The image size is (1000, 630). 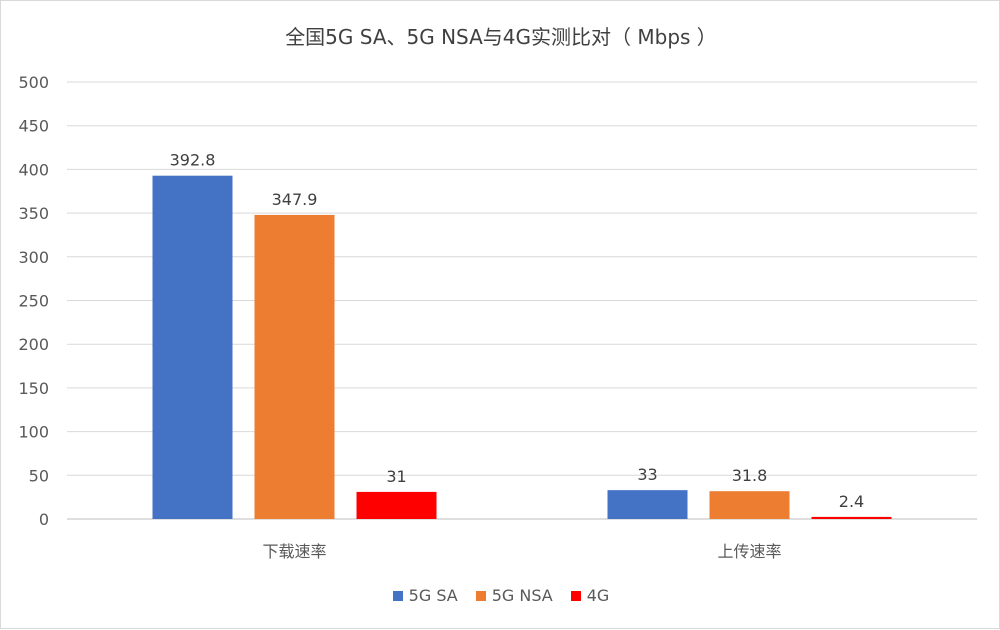 I want to click on legend-item-4g: 4G, so click(x=590, y=595).